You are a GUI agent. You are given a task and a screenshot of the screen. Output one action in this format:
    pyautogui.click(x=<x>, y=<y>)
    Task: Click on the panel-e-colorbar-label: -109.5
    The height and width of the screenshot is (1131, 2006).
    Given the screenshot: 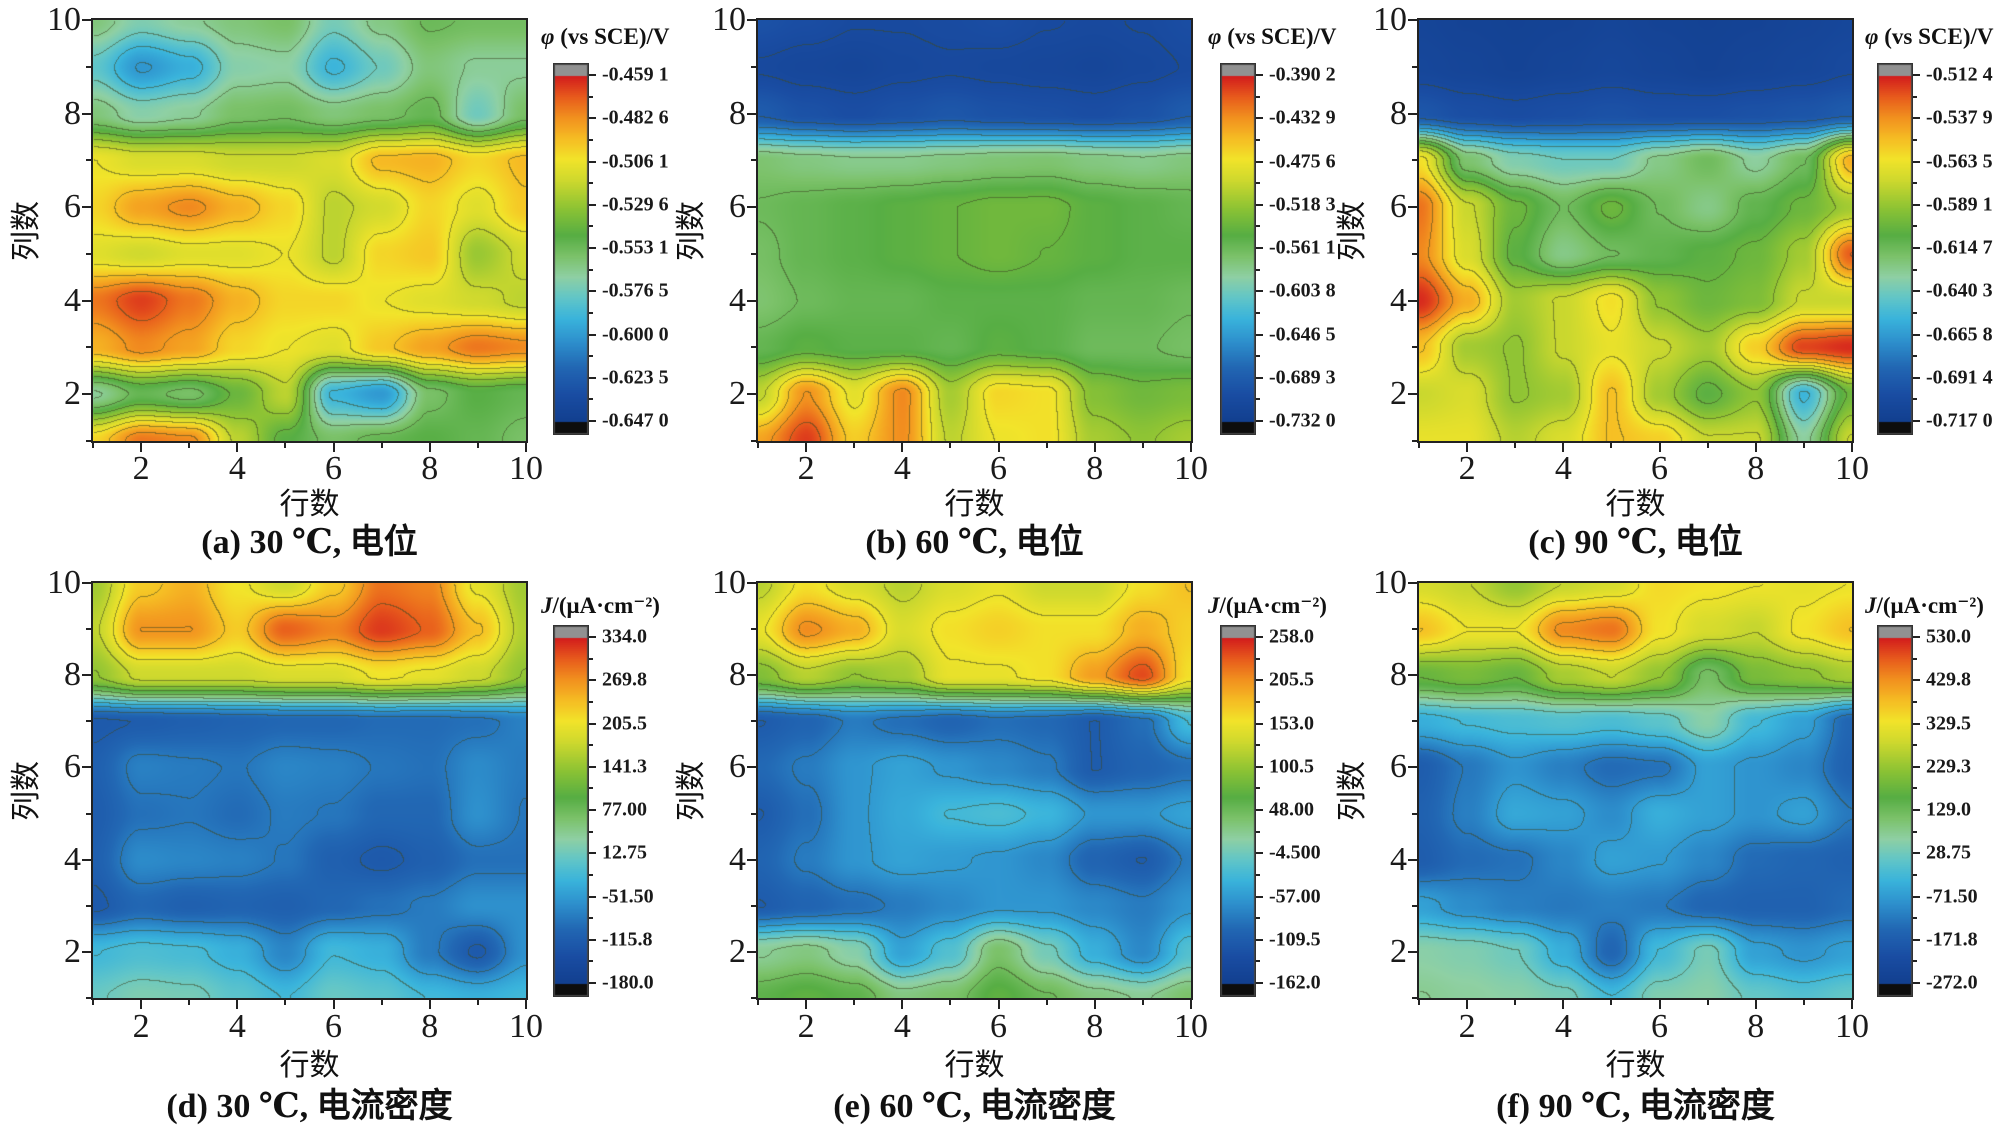 What is the action you would take?
    pyautogui.click(x=1295, y=939)
    